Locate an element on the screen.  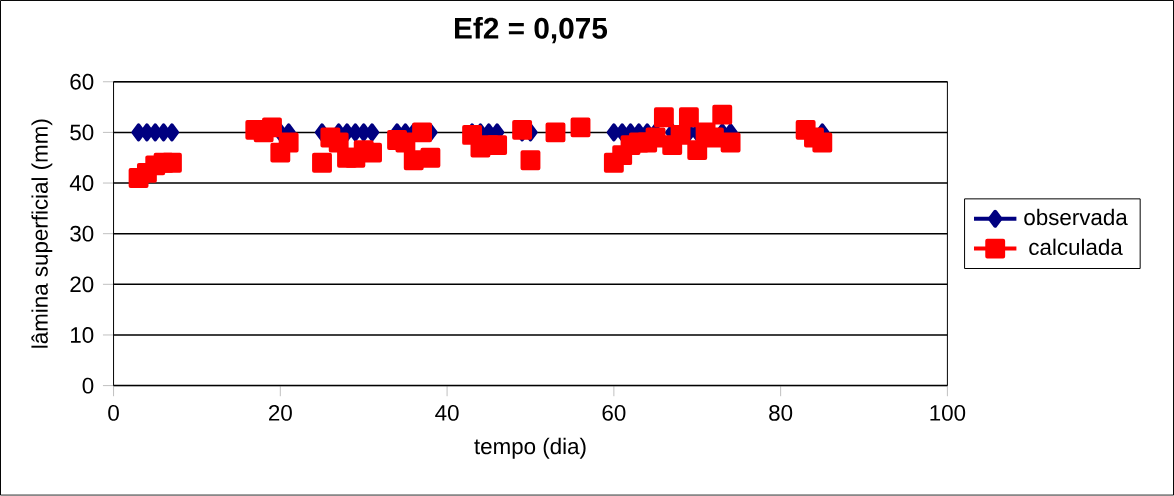
y-tick-label: 0 is located at coordinates (88, 385).